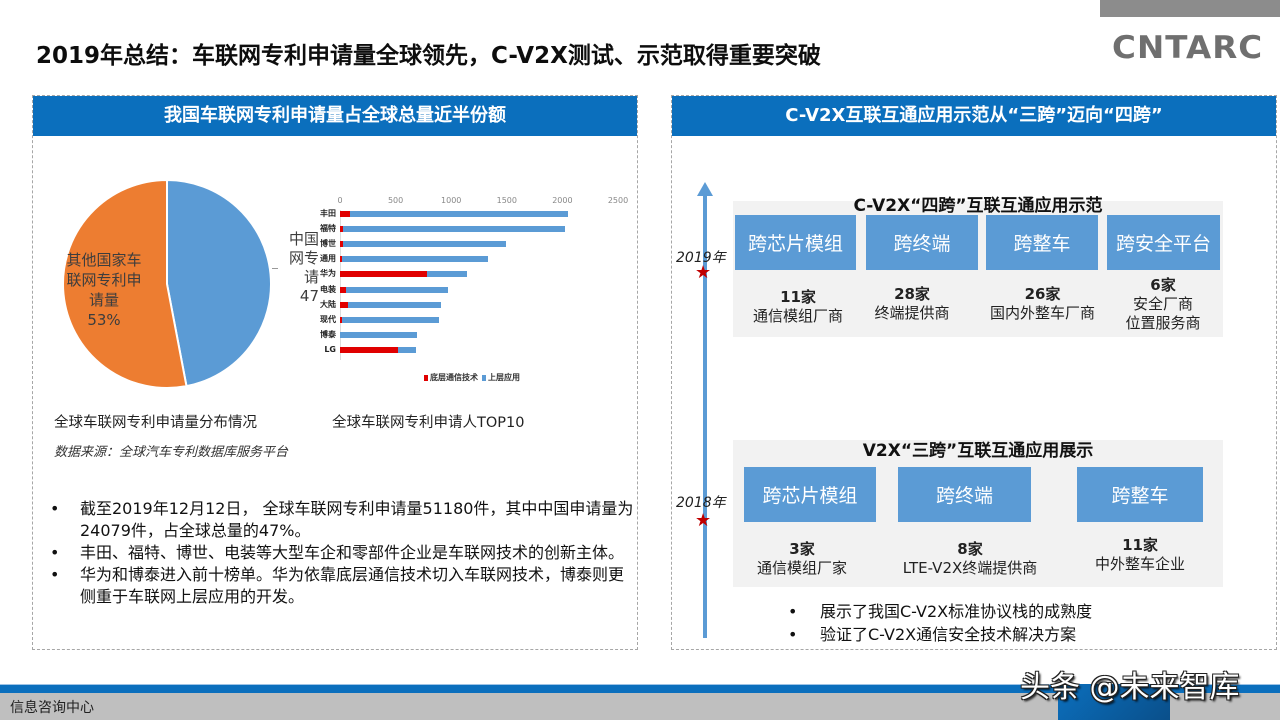 The width and height of the screenshot is (1280, 720). I want to click on four-cross-cat-security-platform: 跨安全平台, so click(1163, 242).